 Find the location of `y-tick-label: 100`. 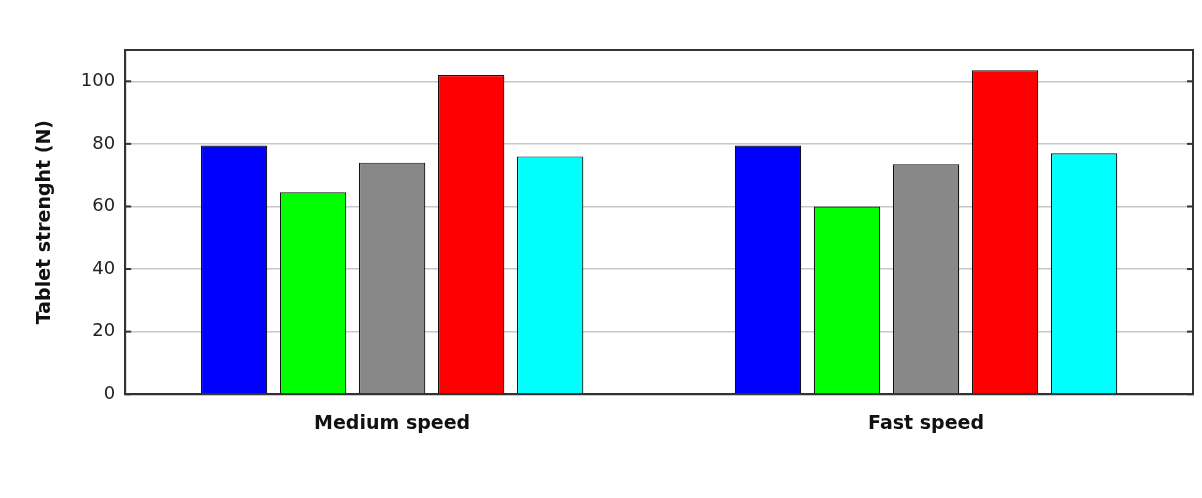

y-tick-label: 100 is located at coordinates (98, 79).